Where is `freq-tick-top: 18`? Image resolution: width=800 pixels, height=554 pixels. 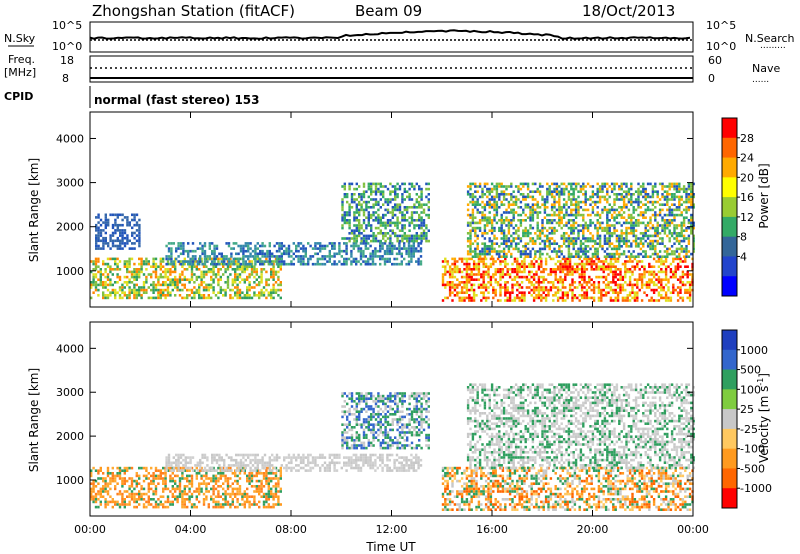 freq-tick-top: 18 is located at coordinates (67, 60).